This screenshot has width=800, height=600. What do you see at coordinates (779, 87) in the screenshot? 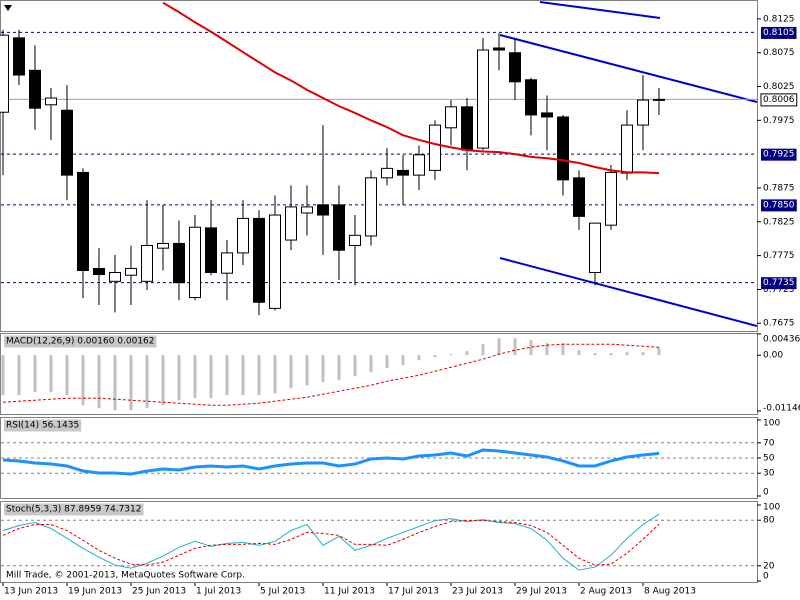
I see `y-tick-label: 0.8025` at bounding box center [779, 87].